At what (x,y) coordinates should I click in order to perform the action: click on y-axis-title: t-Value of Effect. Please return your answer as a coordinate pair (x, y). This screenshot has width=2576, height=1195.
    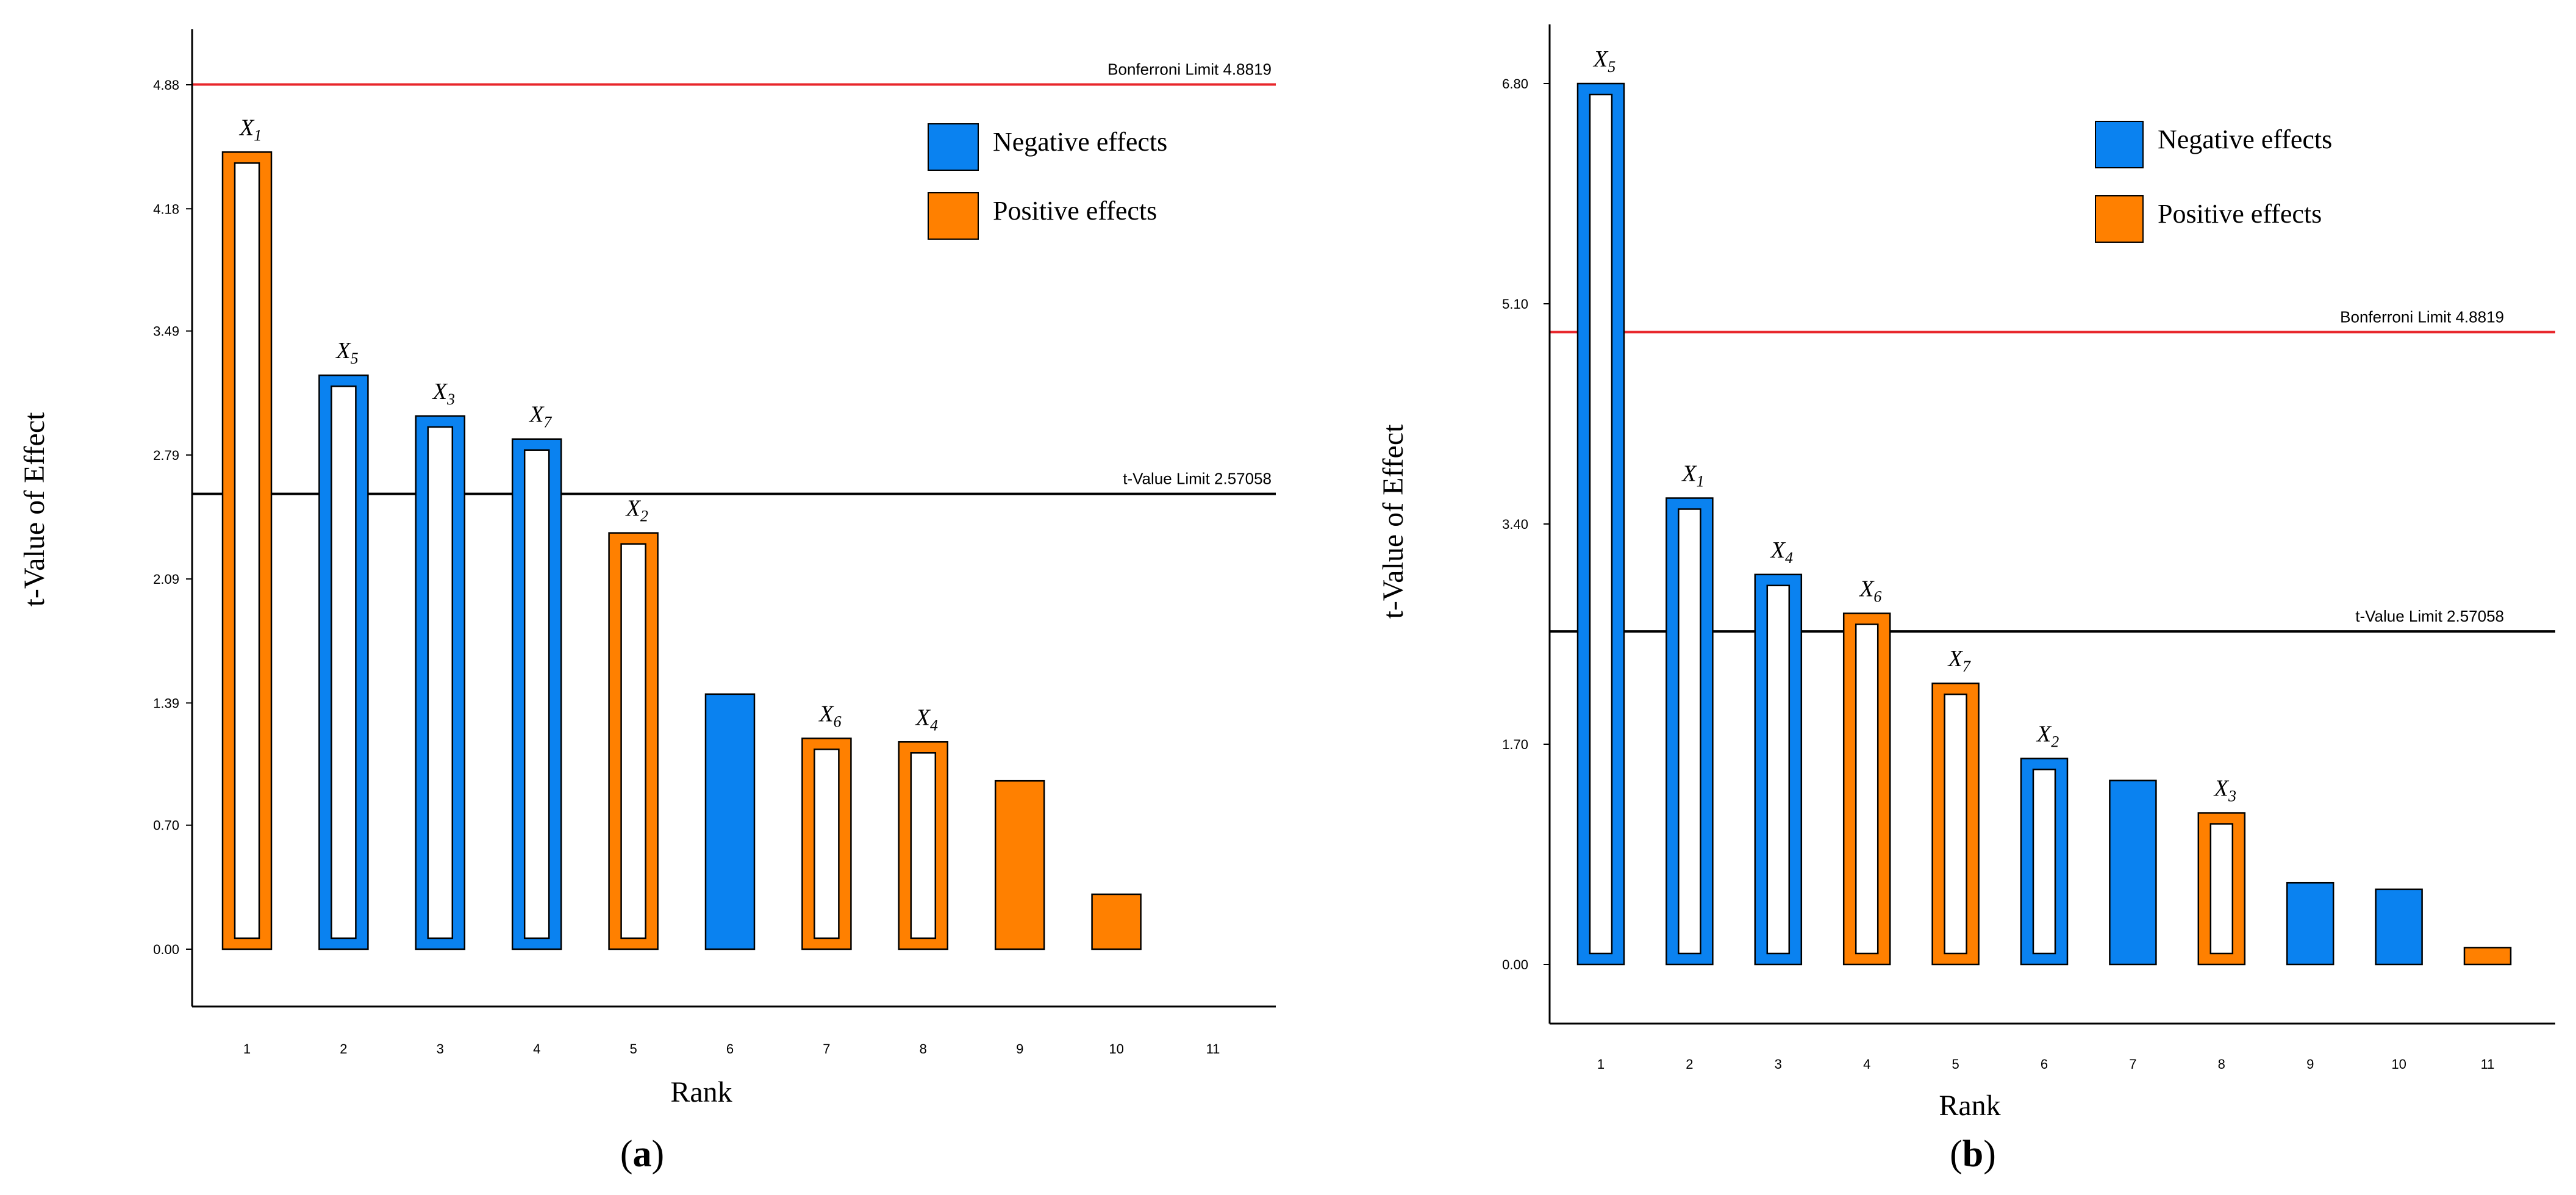
    Looking at the image, I should click on (1393, 521).